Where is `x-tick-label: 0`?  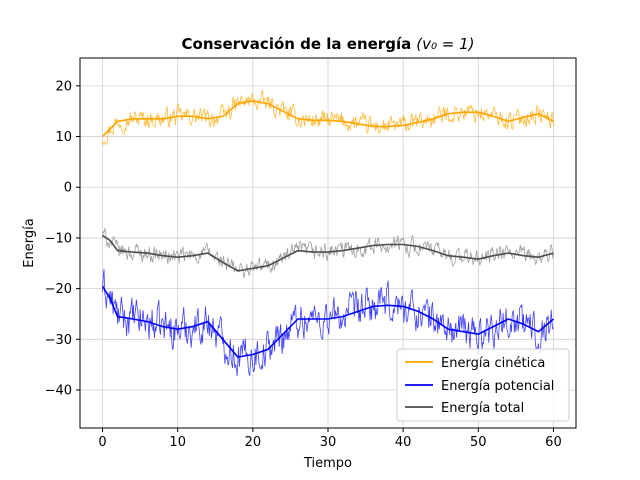
x-tick-label: 0 is located at coordinates (102, 442).